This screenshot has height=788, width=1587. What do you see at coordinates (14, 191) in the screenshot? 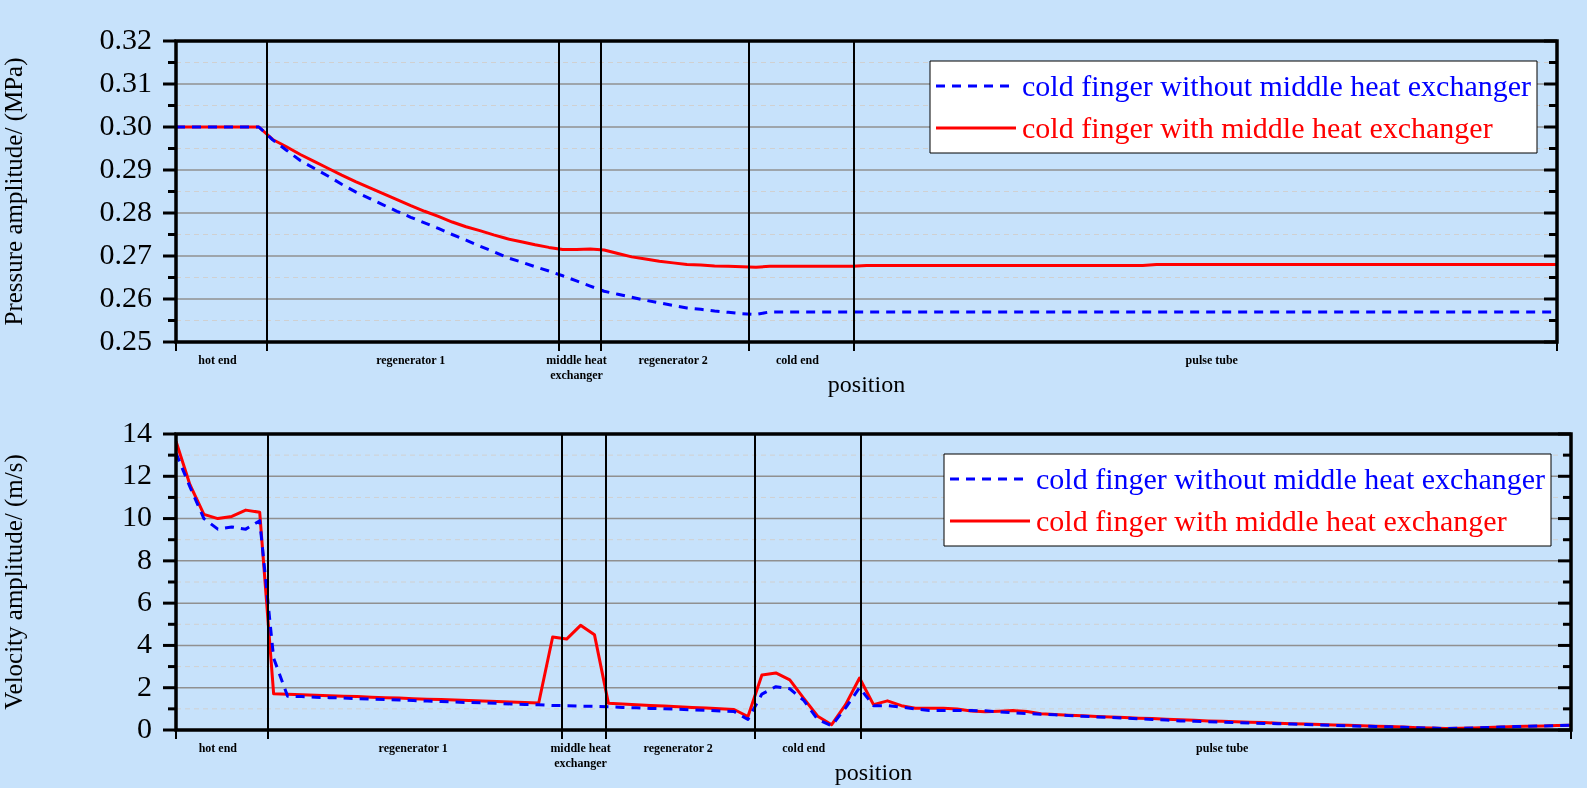
I see `y-axis-title: Pressure amplitude/ (MPa)` at bounding box center [14, 191].